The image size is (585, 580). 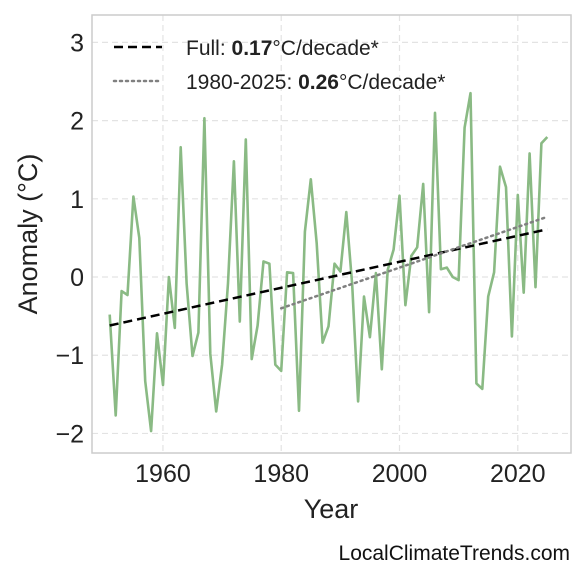 I want to click on legend-recent-trend-value: 0.26, so click(x=318, y=82).